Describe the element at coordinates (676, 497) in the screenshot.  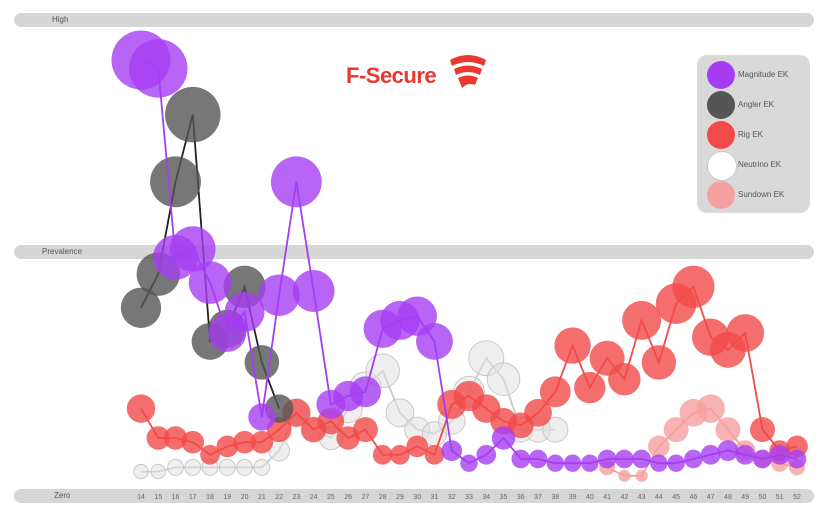
I see `x-tick-label: 45` at that location.